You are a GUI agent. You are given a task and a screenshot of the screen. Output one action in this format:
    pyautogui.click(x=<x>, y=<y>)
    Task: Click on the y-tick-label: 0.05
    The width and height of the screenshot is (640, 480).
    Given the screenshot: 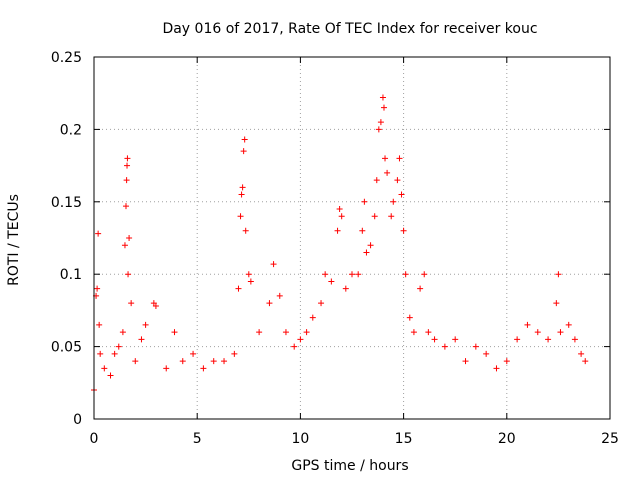 What is the action you would take?
    pyautogui.click(x=66, y=348)
    